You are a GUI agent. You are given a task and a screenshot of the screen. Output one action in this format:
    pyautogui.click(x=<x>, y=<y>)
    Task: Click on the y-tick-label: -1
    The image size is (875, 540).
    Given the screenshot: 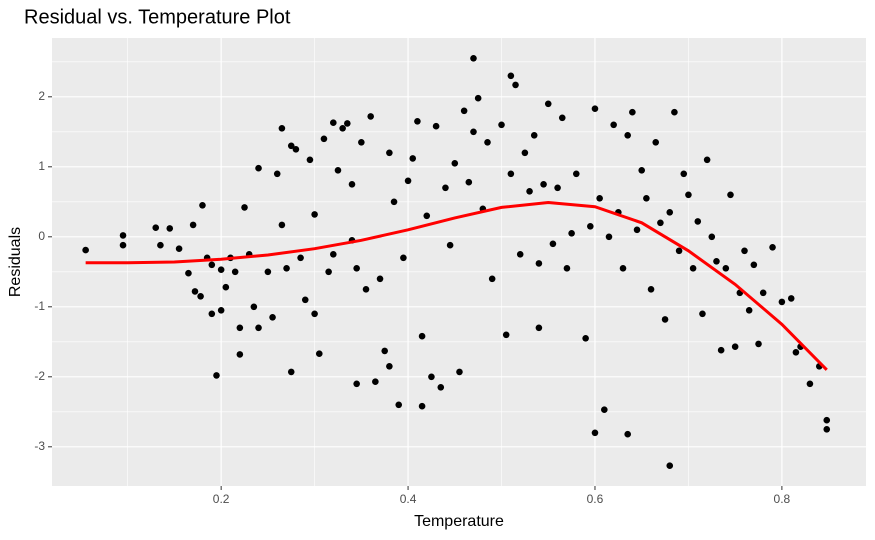 What is the action you would take?
    pyautogui.click(x=39, y=306)
    